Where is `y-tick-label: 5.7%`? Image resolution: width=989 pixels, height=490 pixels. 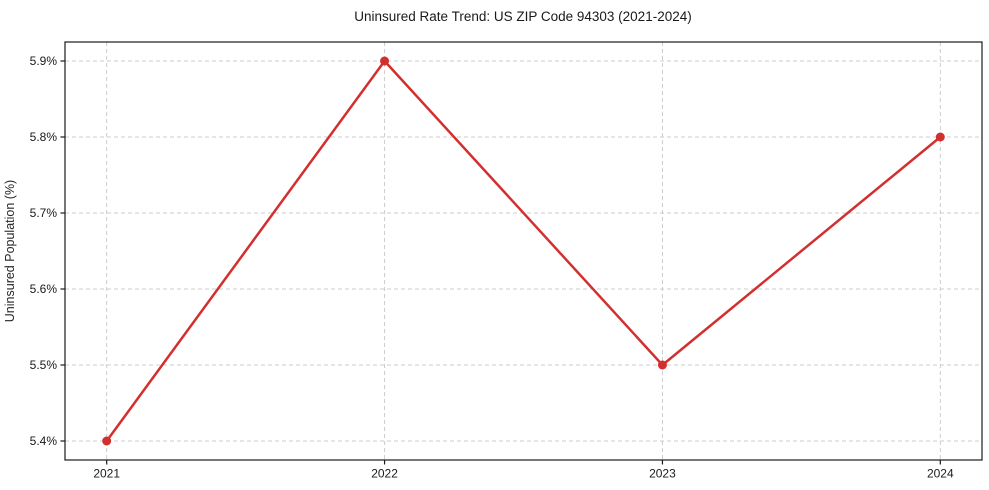
y-tick-label: 5.7% is located at coordinates (44, 213).